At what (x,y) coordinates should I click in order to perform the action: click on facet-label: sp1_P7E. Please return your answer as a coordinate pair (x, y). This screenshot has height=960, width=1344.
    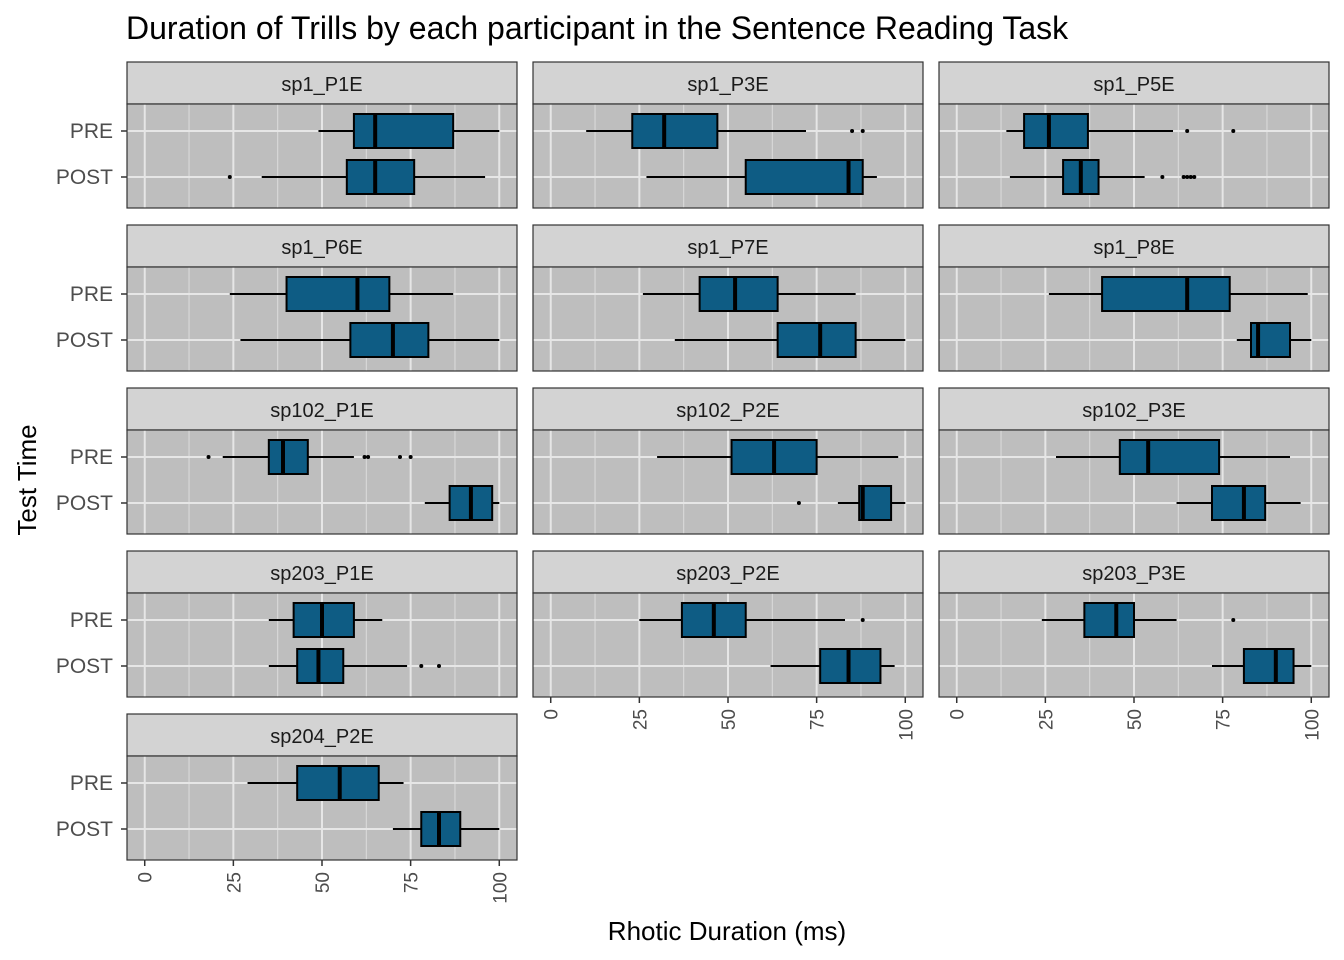
    Looking at the image, I should click on (727, 248).